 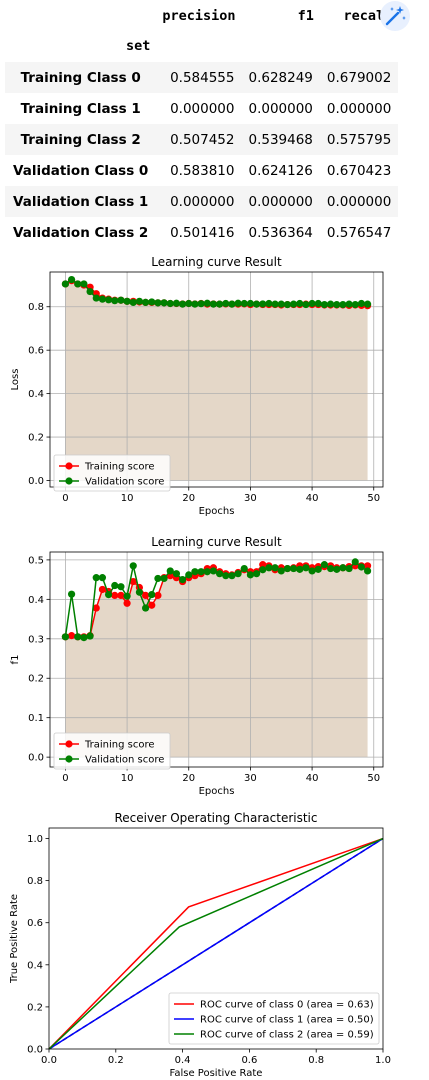 What do you see at coordinates (14, 939) in the screenshot?
I see `y-axis-label: True Positive Rate` at bounding box center [14, 939].